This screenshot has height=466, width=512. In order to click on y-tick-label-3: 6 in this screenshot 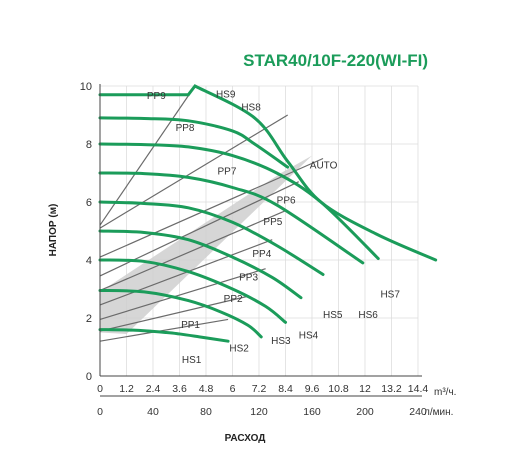, I will do `click(89, 203)`.